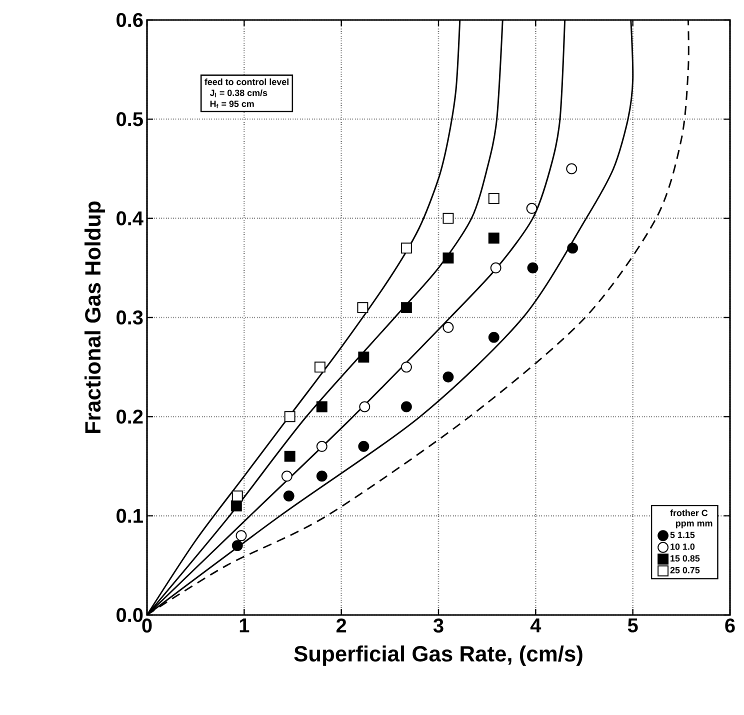  What do you see at coordinates (130, 218) in the screenshot?
I see `y-tick-label: 0.4` at bounding box center [130, 218].